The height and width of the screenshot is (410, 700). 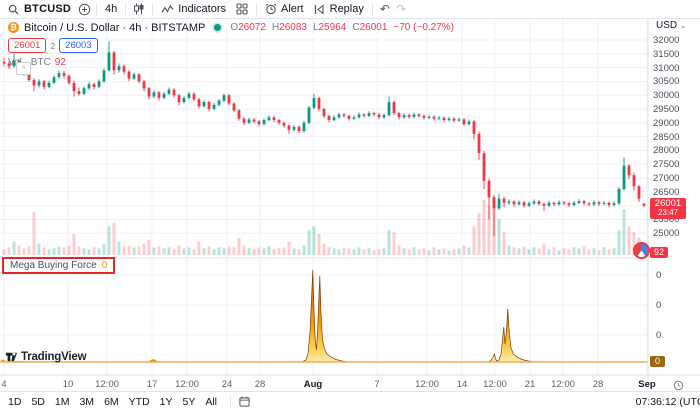 I want to click on range-5y-button: 5Y, so click(x=189, y=401).